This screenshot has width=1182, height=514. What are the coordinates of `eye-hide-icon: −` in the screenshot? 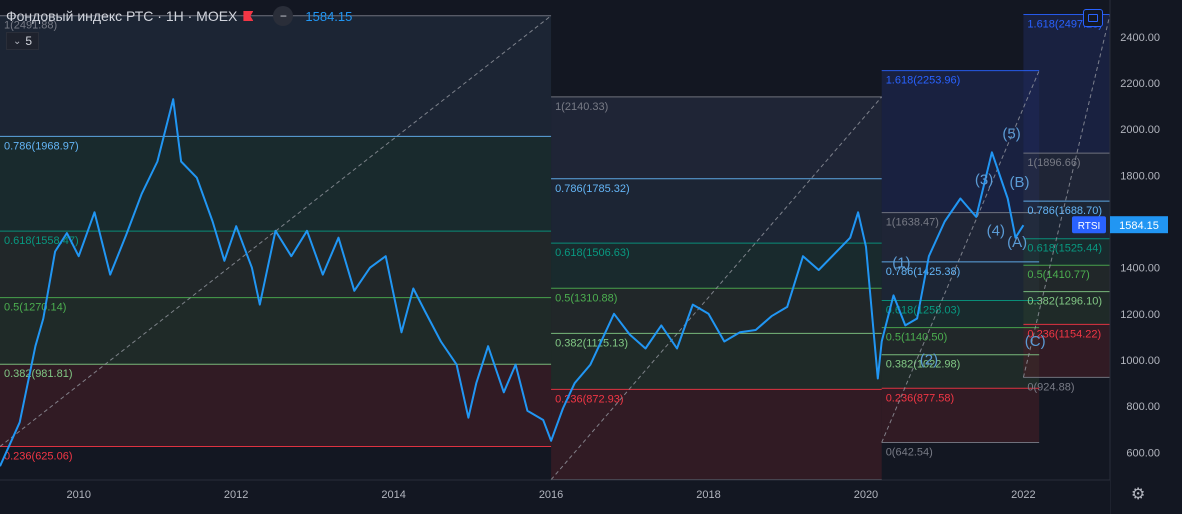 It's located at (283, 16).